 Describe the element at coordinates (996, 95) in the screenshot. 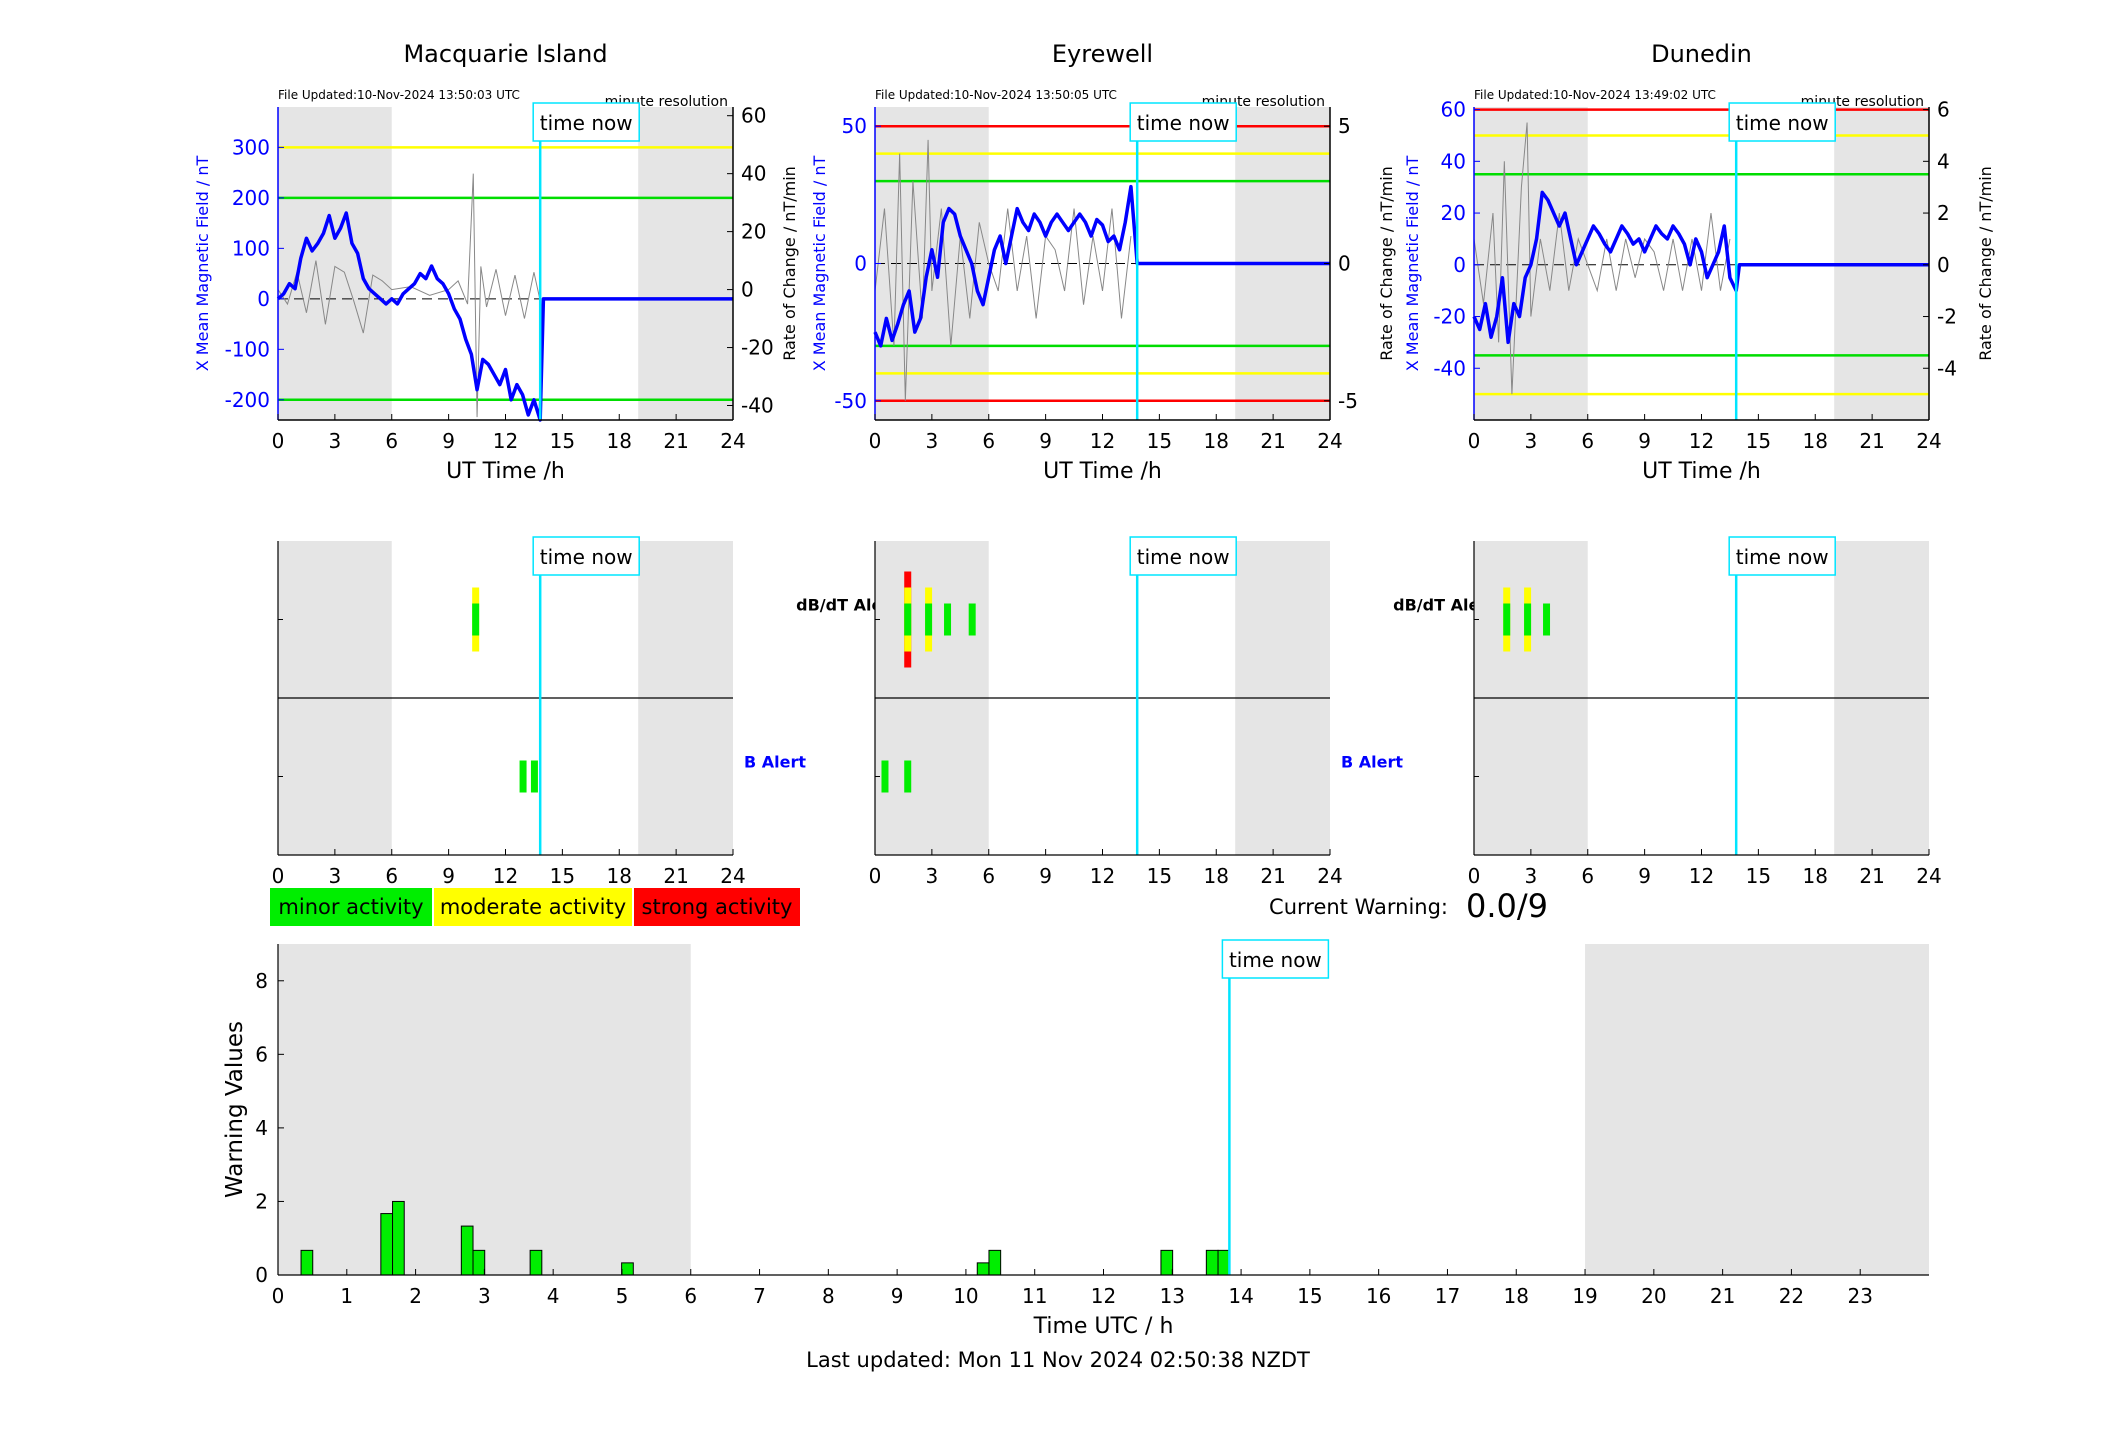

I see `eyrewell-file-updated: File Updated:10-Nov-2024 13:50:05 UTC` at that location.